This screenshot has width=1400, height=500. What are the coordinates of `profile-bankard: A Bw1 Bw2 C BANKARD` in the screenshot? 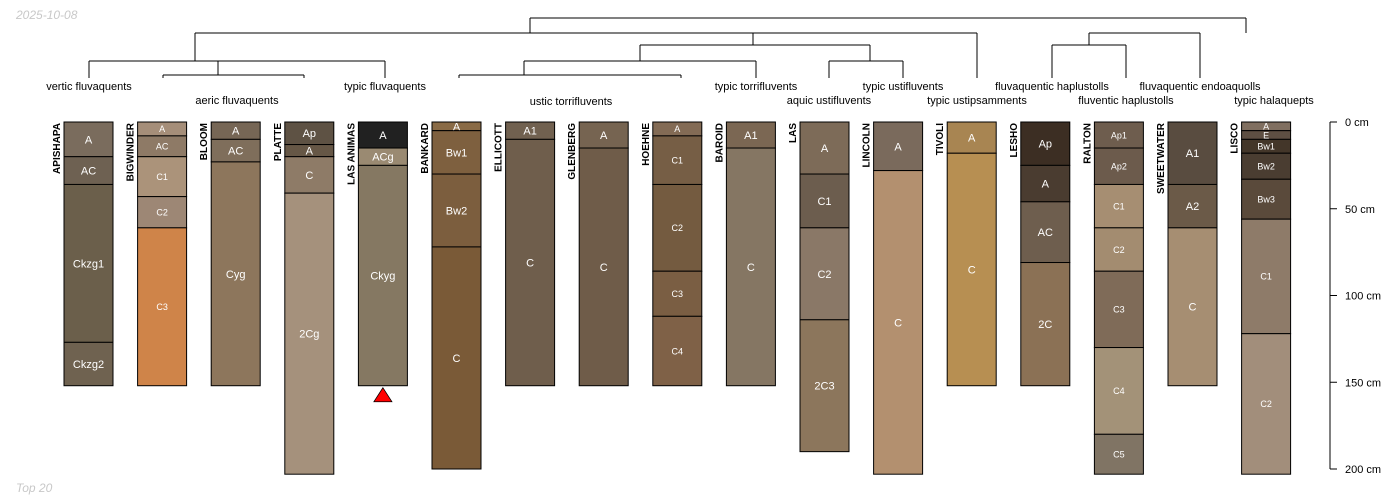 It's located at (451, 295).